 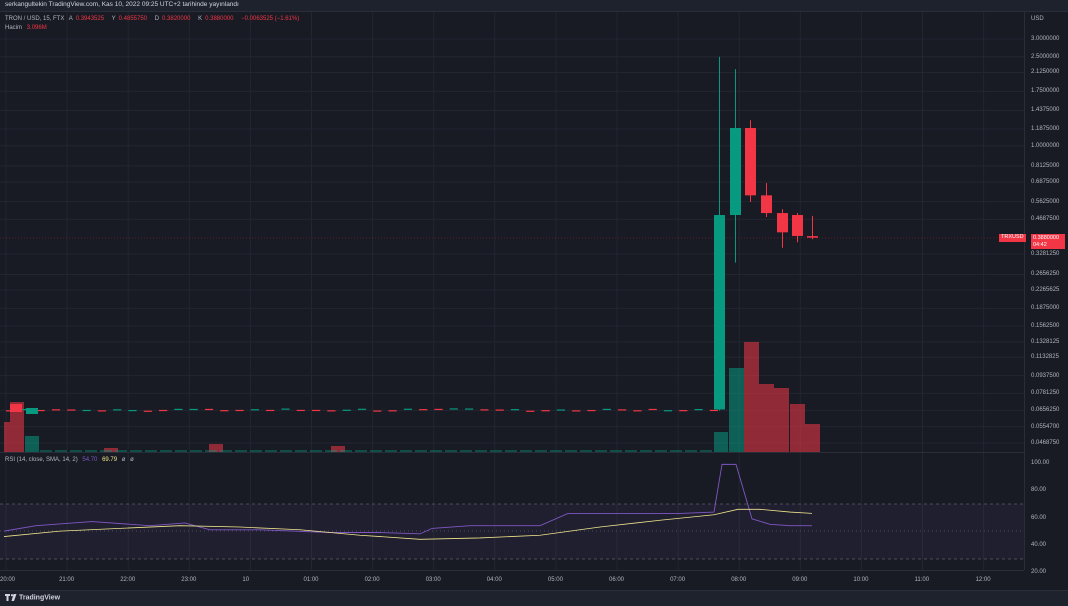 What do you see at coordinates (1045, 308) in the screenshot?
I see `price-tick: 0.1875000` at bounding box center [1045, 308].